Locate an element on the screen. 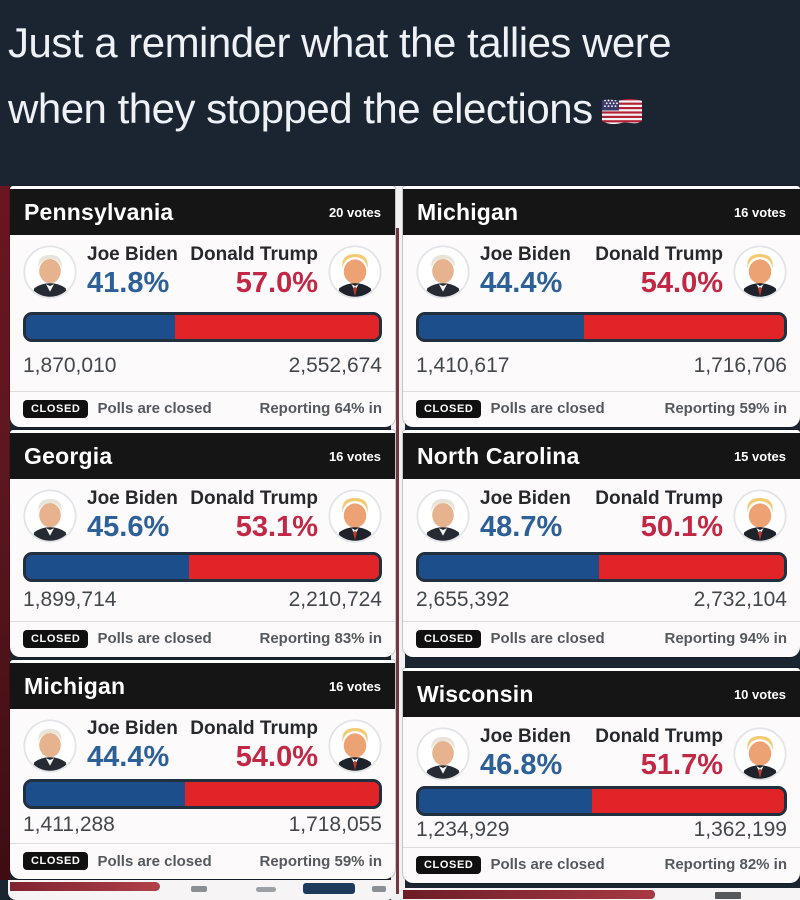  candidates-row: Joe Biden 44.4% Donald Trump 54.0% is located at coordinates (601, 272).